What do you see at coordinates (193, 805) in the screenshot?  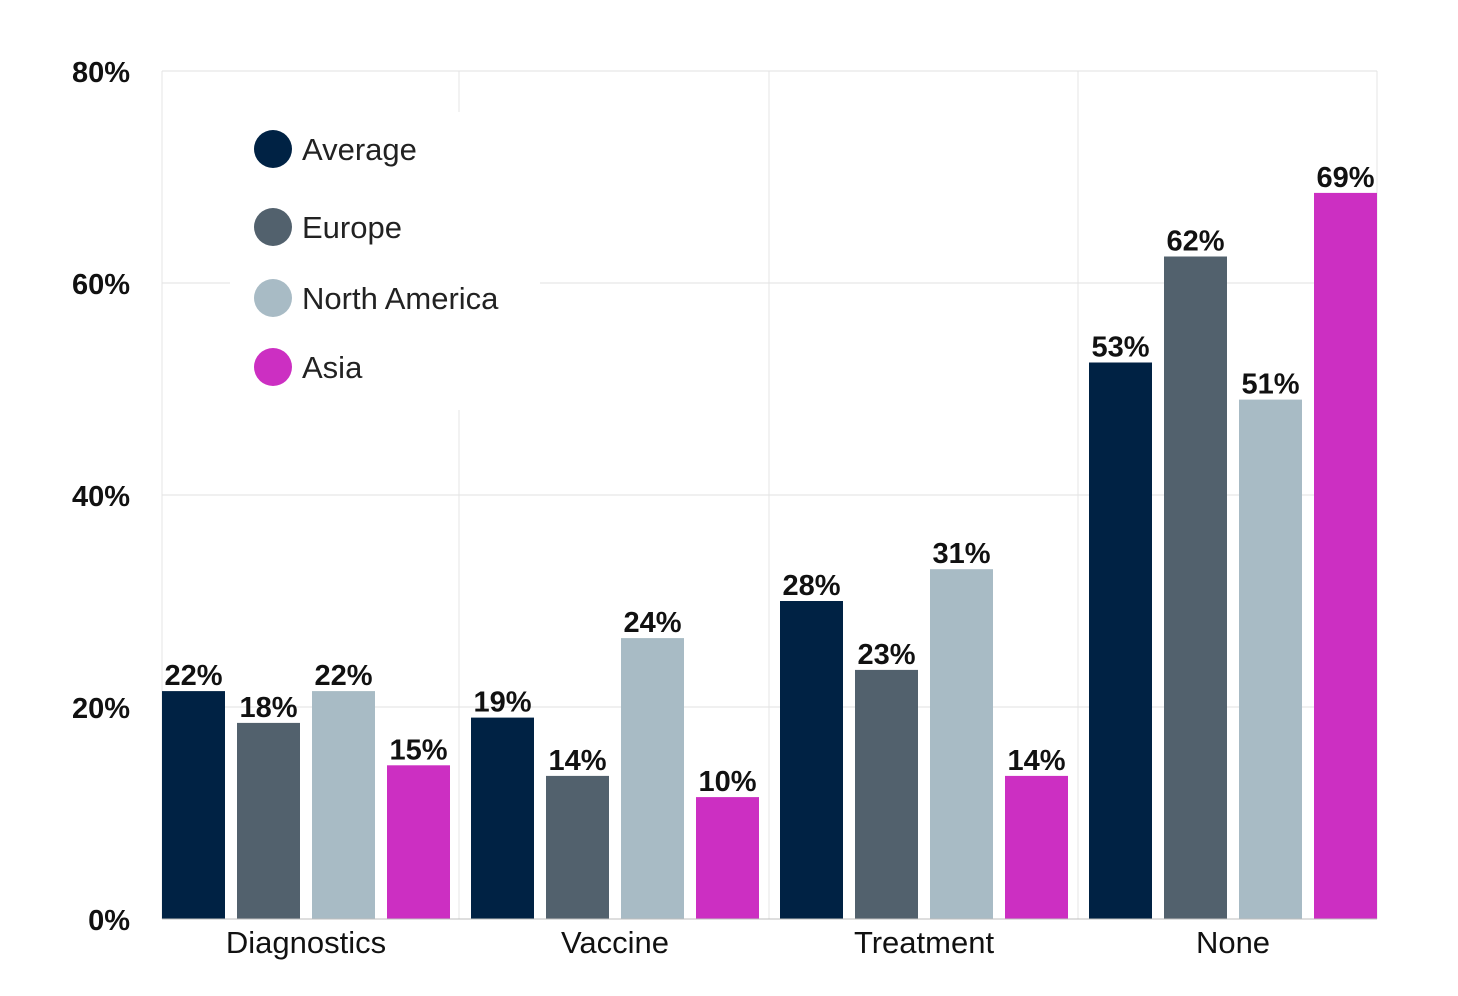 I see `bar-average-diagnostics` at bounding box center [193, 805].